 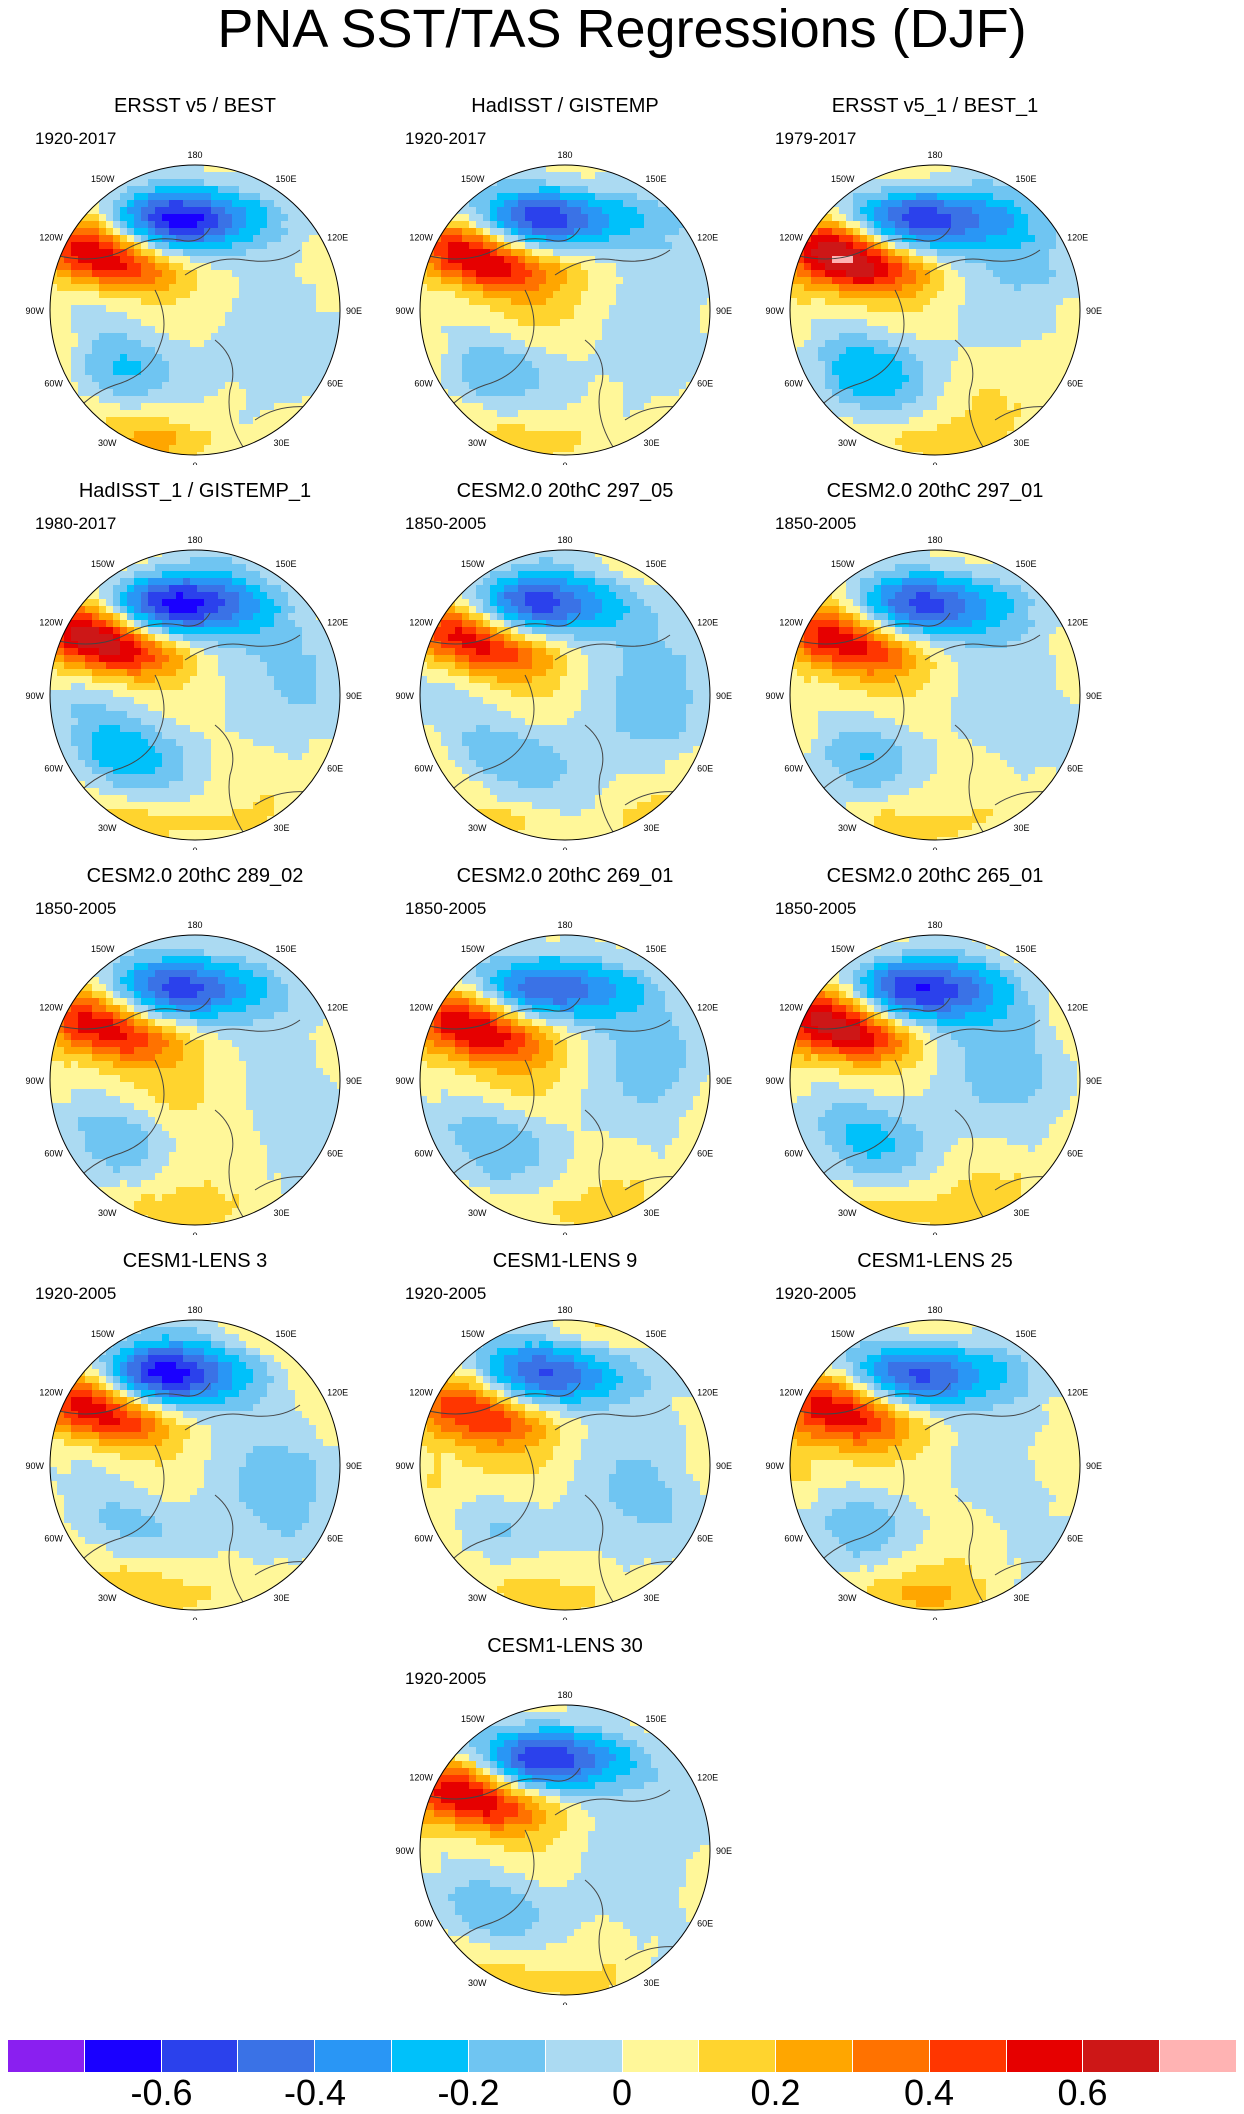 What do you see at coordinates (935, 1261) in the screenshot?
I see `panel-title: CESM1-LENS 25` at bounding box center [935, 1261].